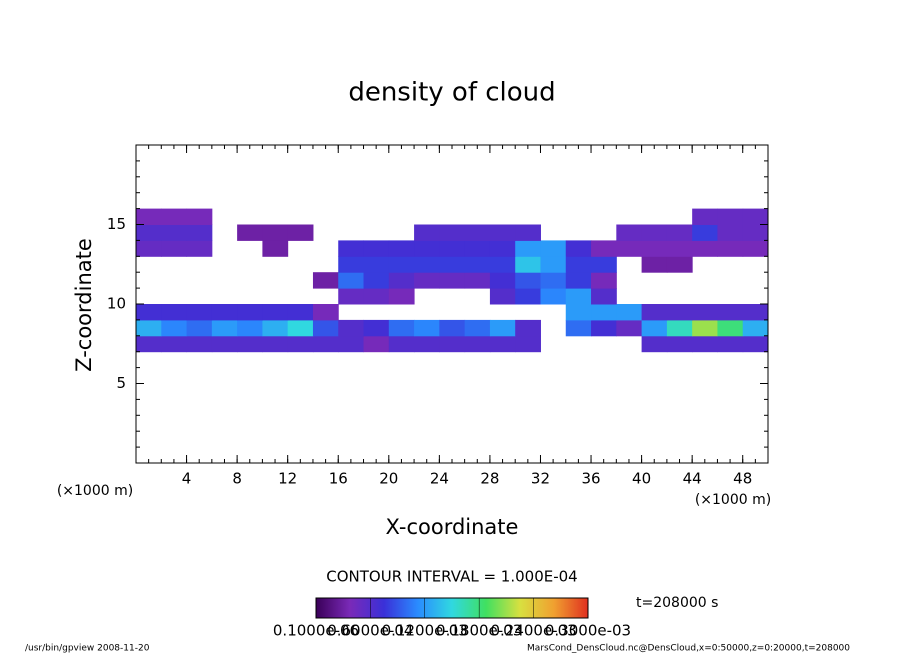 The image size is (904, 654). Describe the element at coordinates (451, 93) in the screenshot. I see `chart-title: density of cloud` at that location.